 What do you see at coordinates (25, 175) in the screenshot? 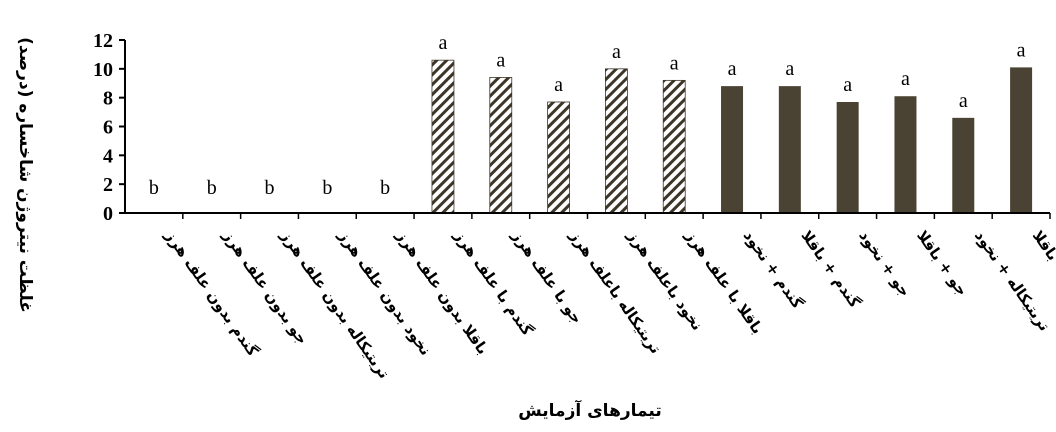
I see `y-axis-title: غلظت نیتروژن شاخساره (درصد)` at bounding box center [25, 175].